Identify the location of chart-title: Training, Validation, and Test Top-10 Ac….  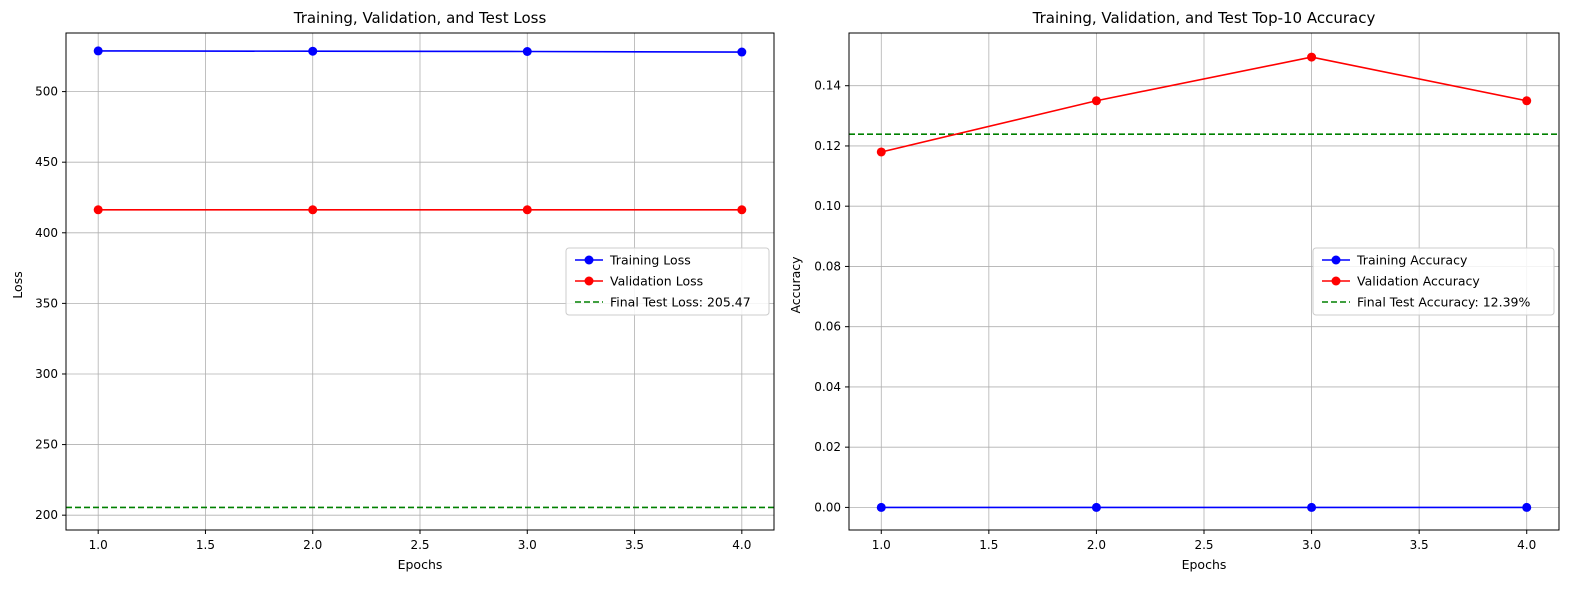
(1204, 18).